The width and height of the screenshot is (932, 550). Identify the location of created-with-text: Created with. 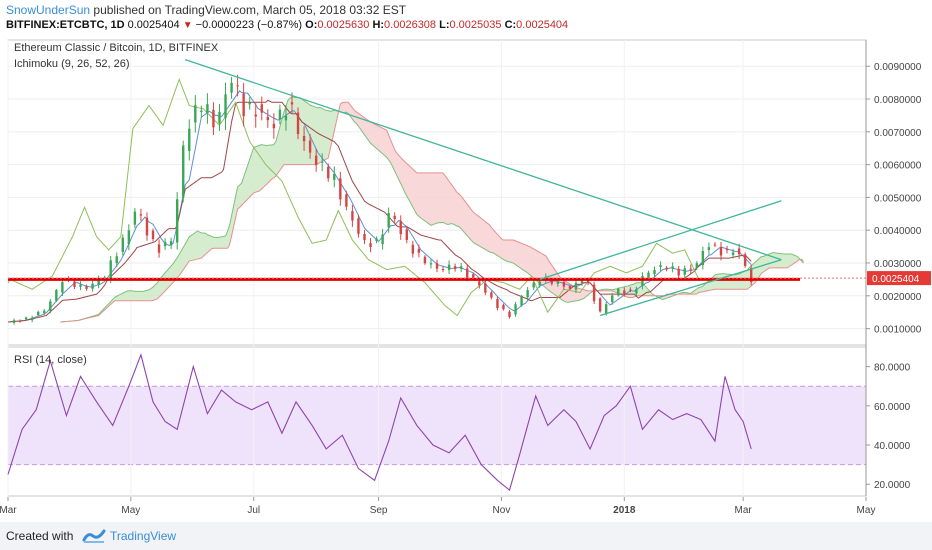
(40, 536).